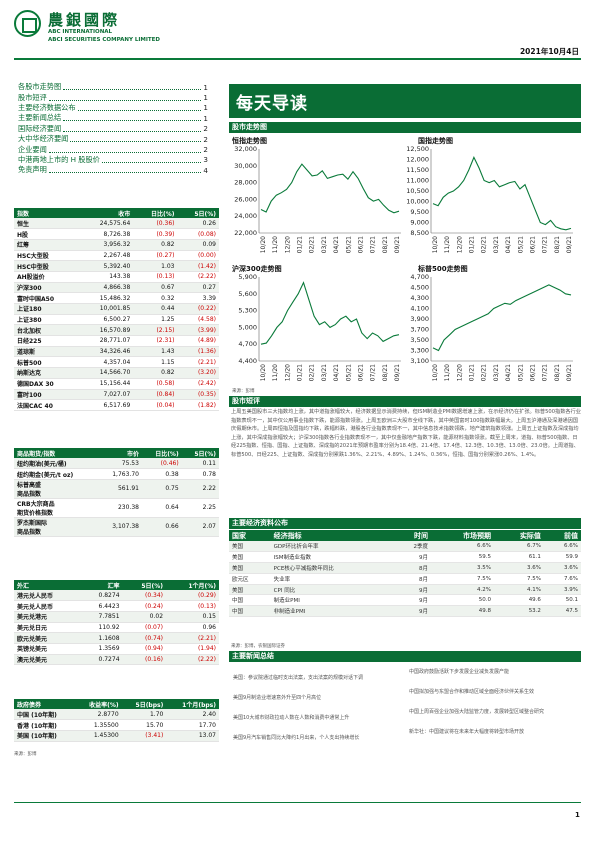 The width and height of the screenshot is (595, 842). I want to click on footer-divider, so click(297, 802).